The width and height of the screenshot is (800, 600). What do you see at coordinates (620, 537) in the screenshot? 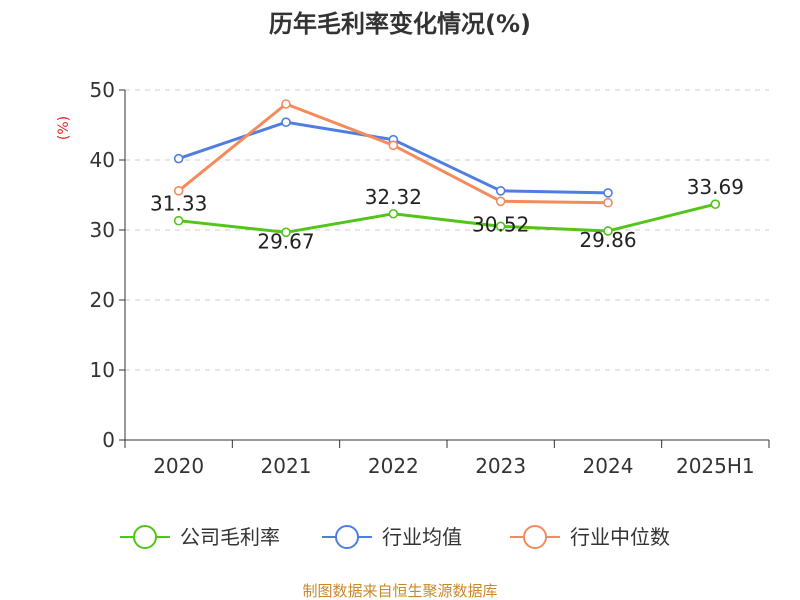
I see `legend-label: 行业中位数` at bounding box center [620, 537].